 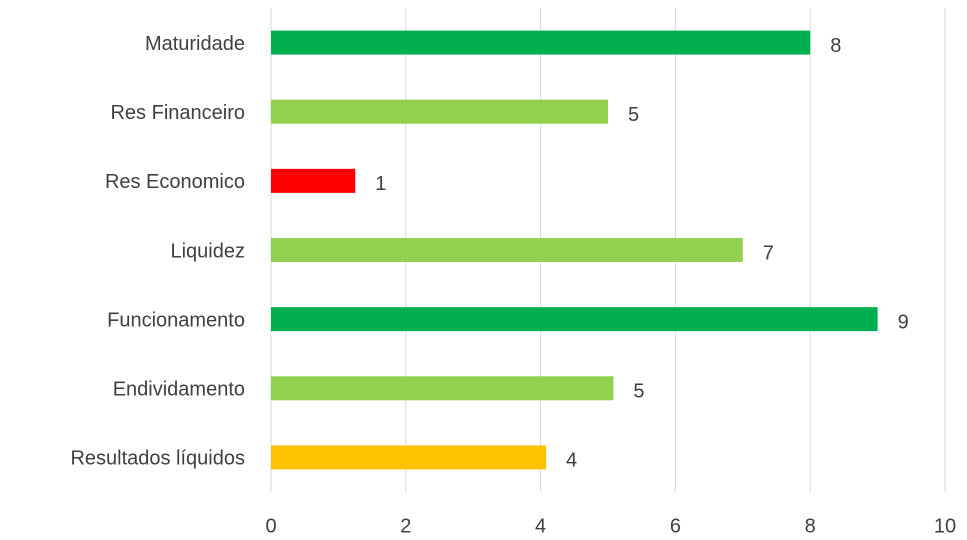 I want to click on data-label: 8, so click(x=835, y=46).